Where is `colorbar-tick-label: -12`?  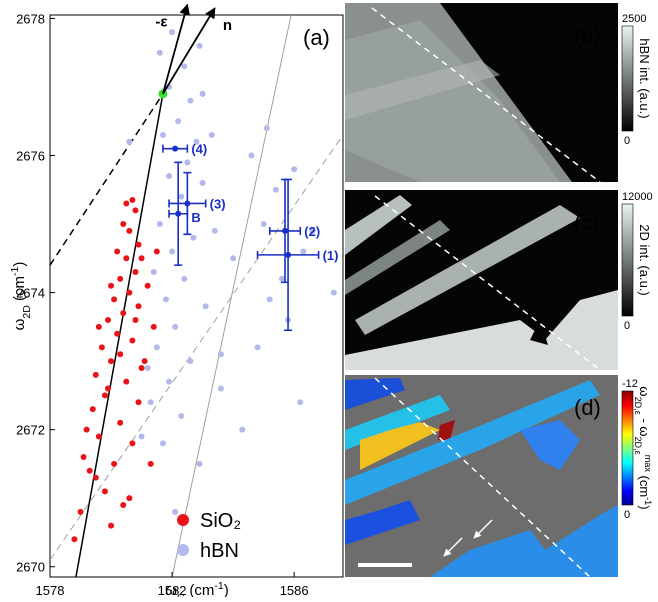
colorbar-tick-label: -12 is located at coordinates (630, 384).